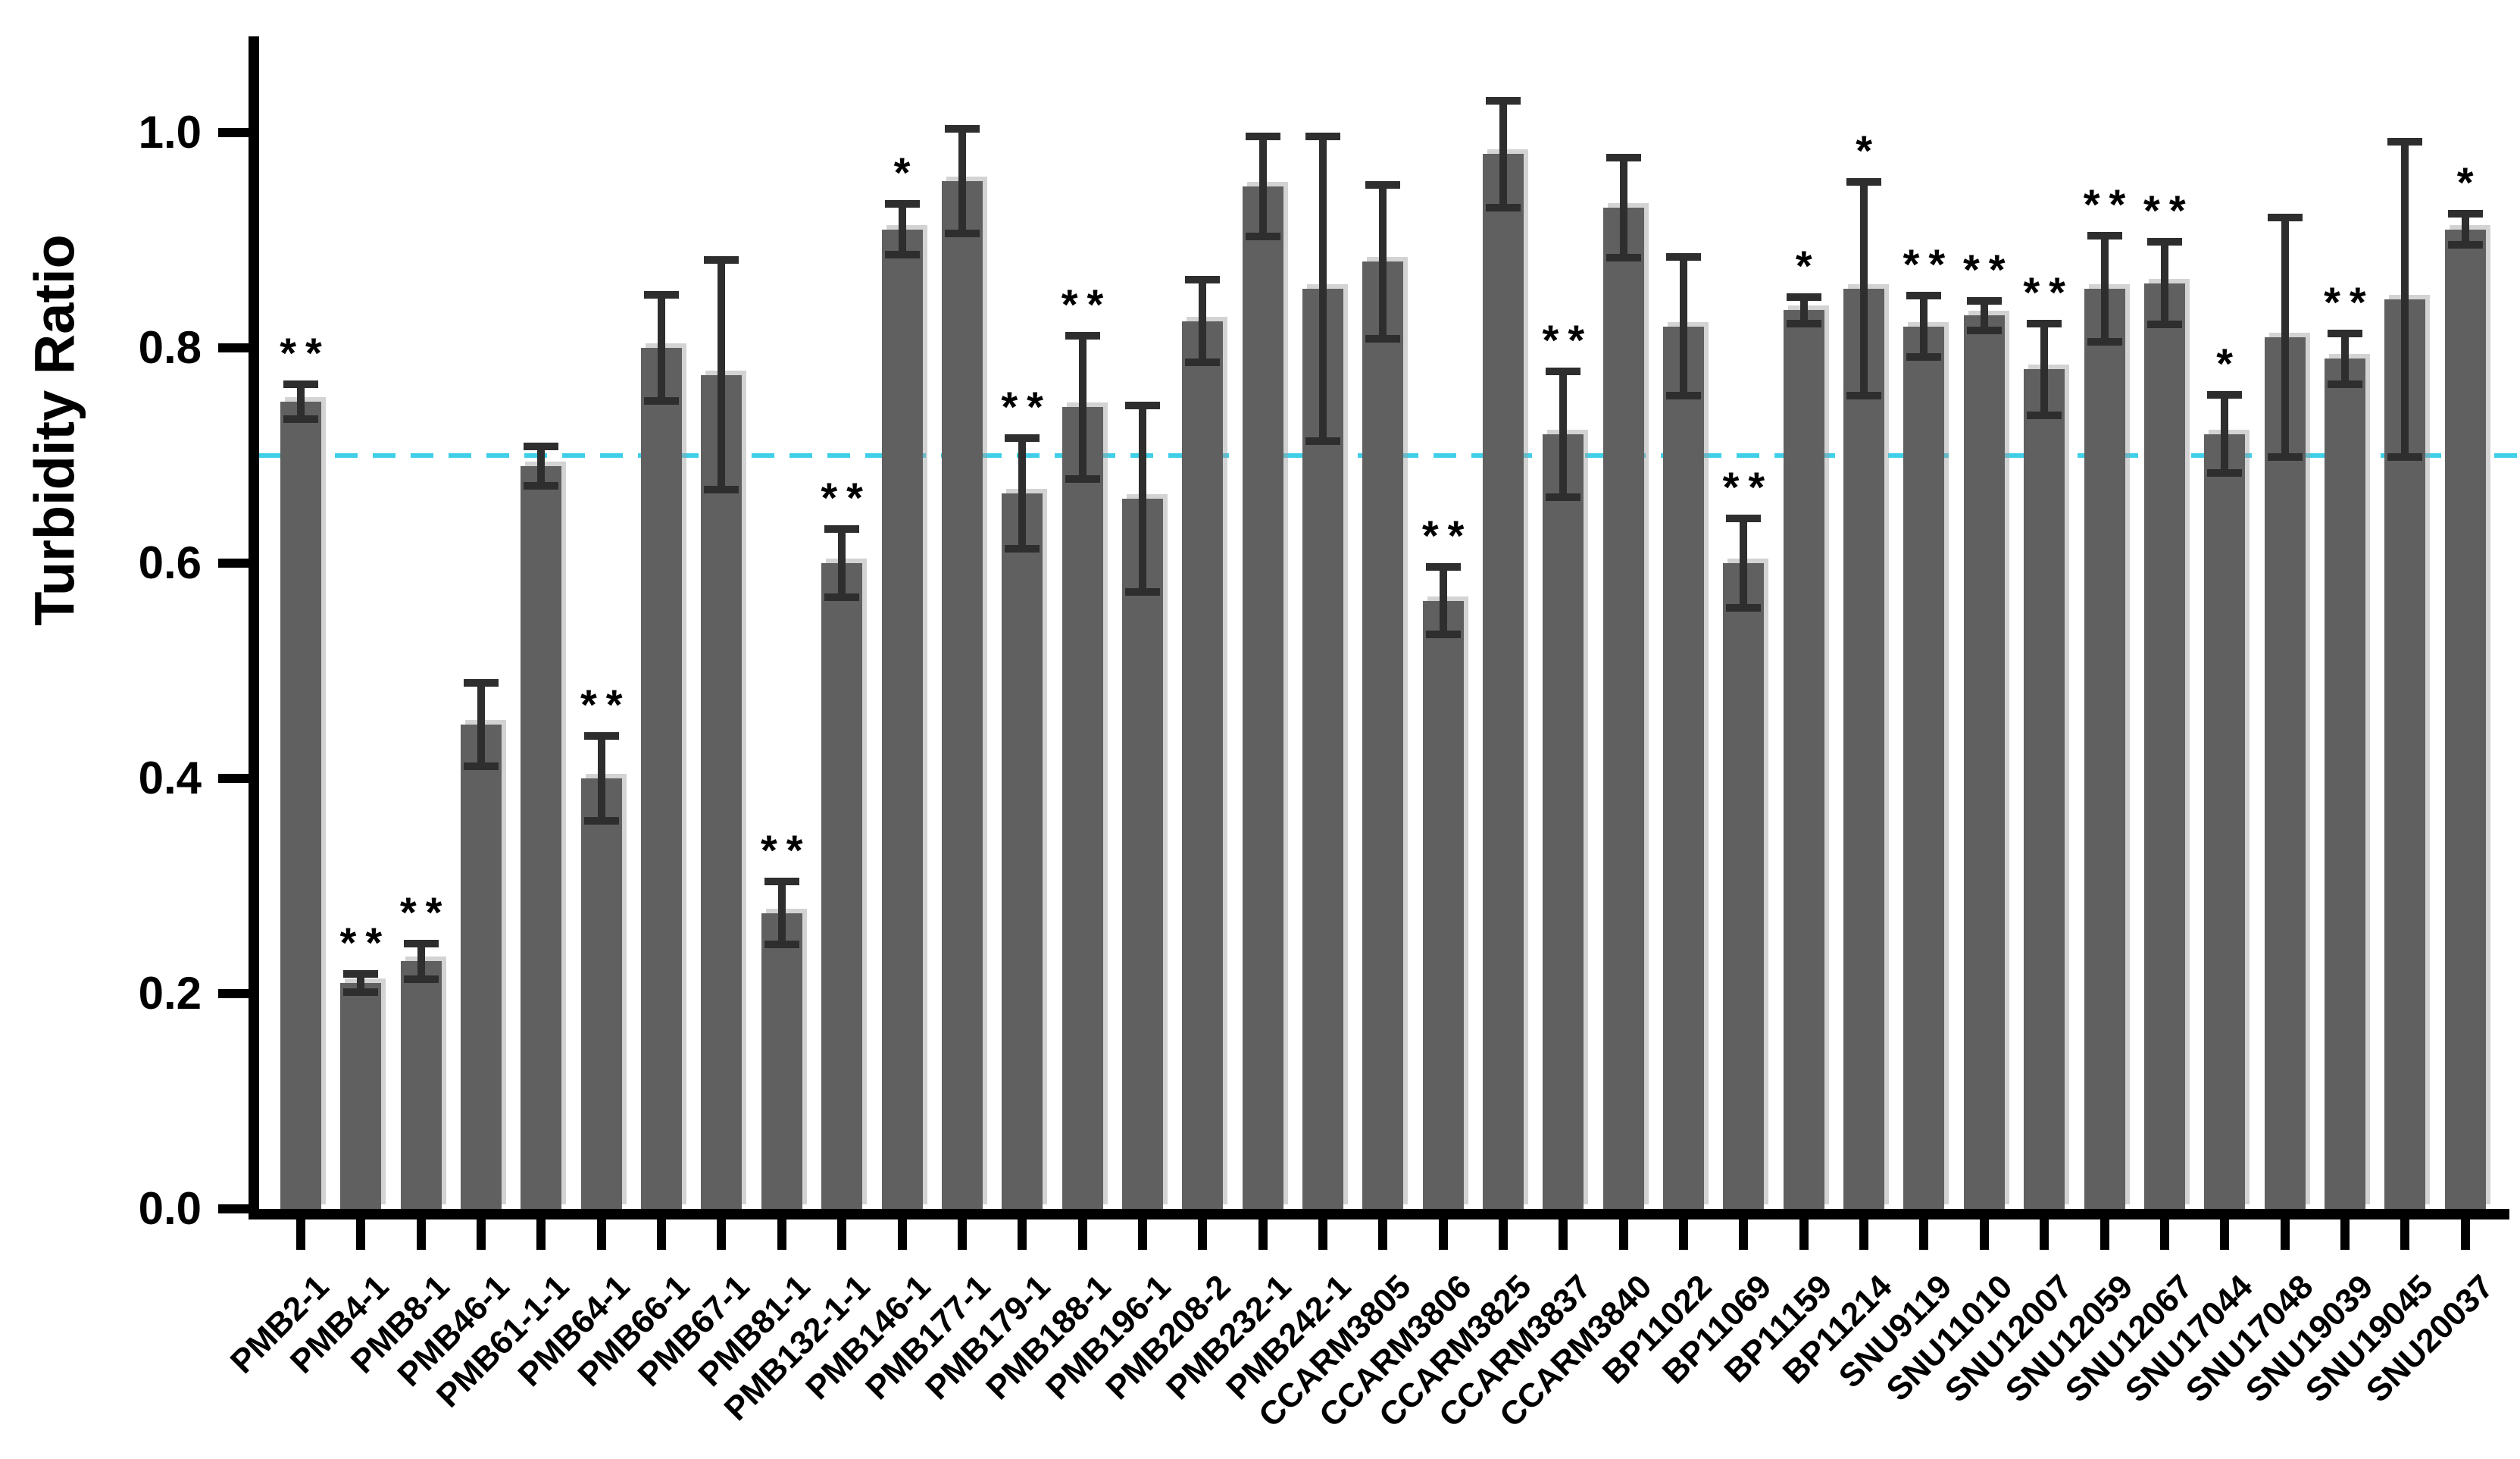  Describe the element at coordinates (1379, 1214) in the screenshot. I see `x-axis-line` at that location.